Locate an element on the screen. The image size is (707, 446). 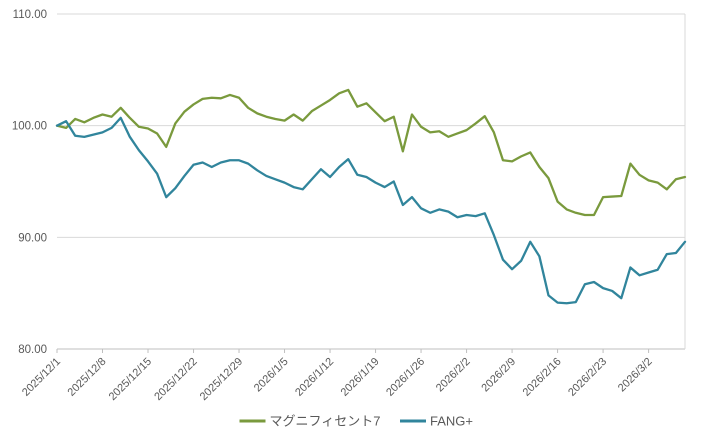
x-axis-label-13: 2026/3/2 is located at coordinates (635, 375).